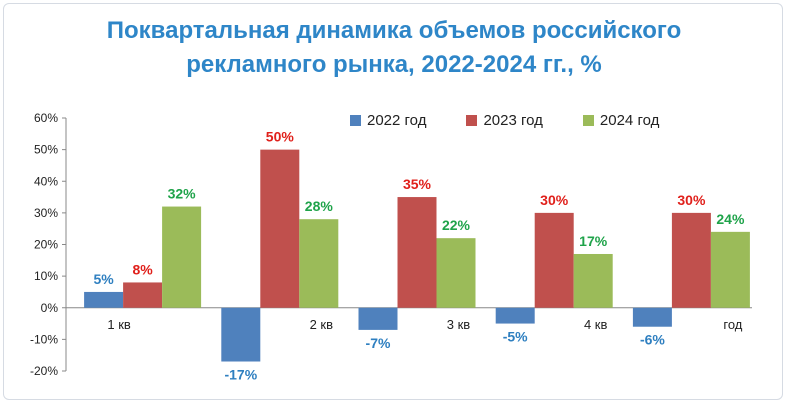 This screenshot has height=405, width=788. Describe the element at coordinates (652, 340) in the screenshot. I see `data-label: -6%` at that location.